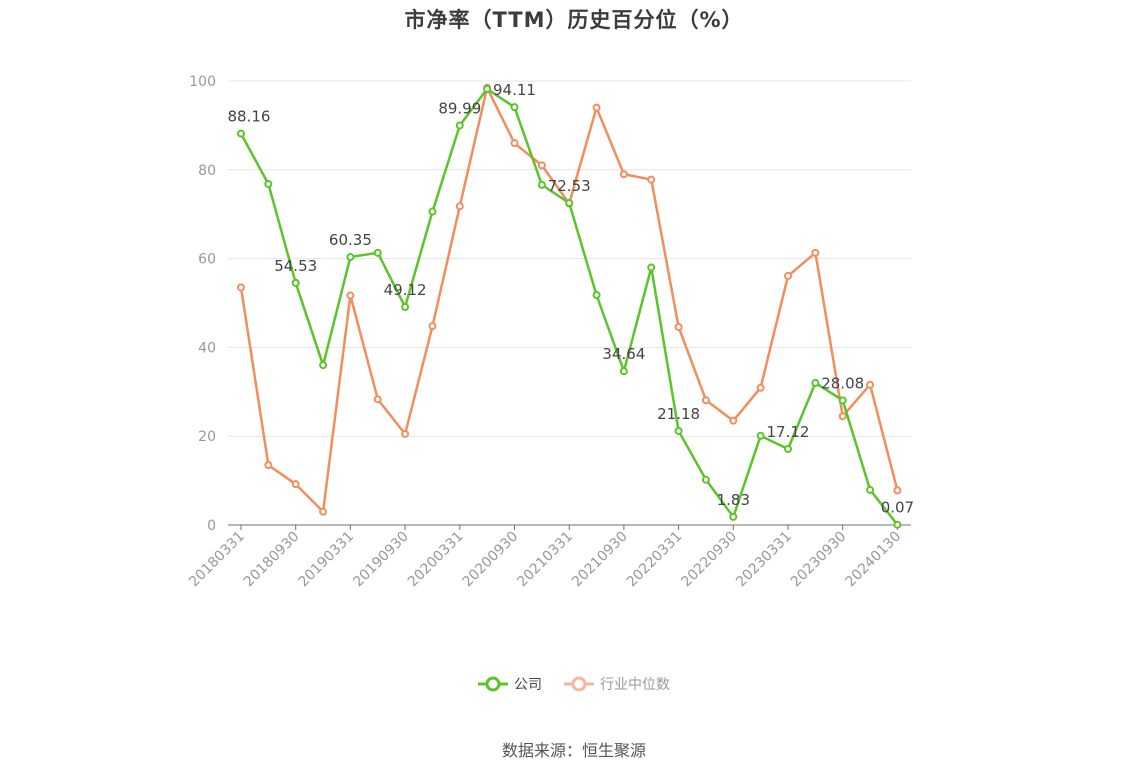 The height and width of the screenshot is (776, 1148). Describe the element at coordinates (574, 20) in the screenshot. I see `chart-title: 市净率（TTM）历史百分位（%）` at that location.